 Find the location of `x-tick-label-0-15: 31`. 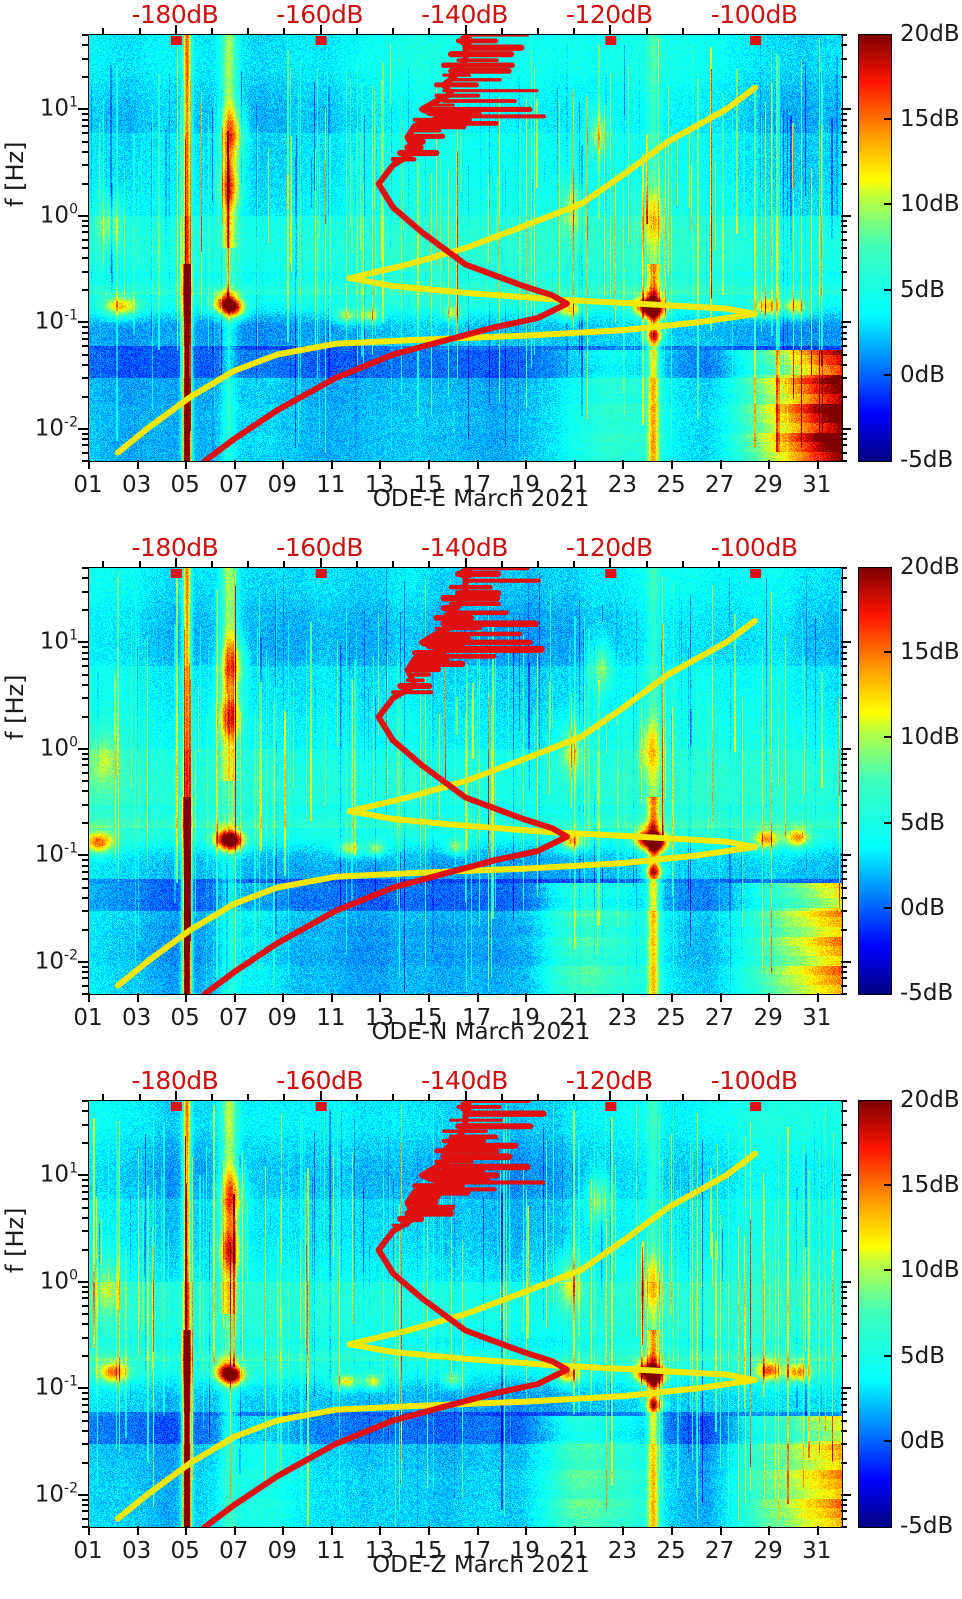

x-tick-label-0-15: 31 is located at coordinates (817, 485).